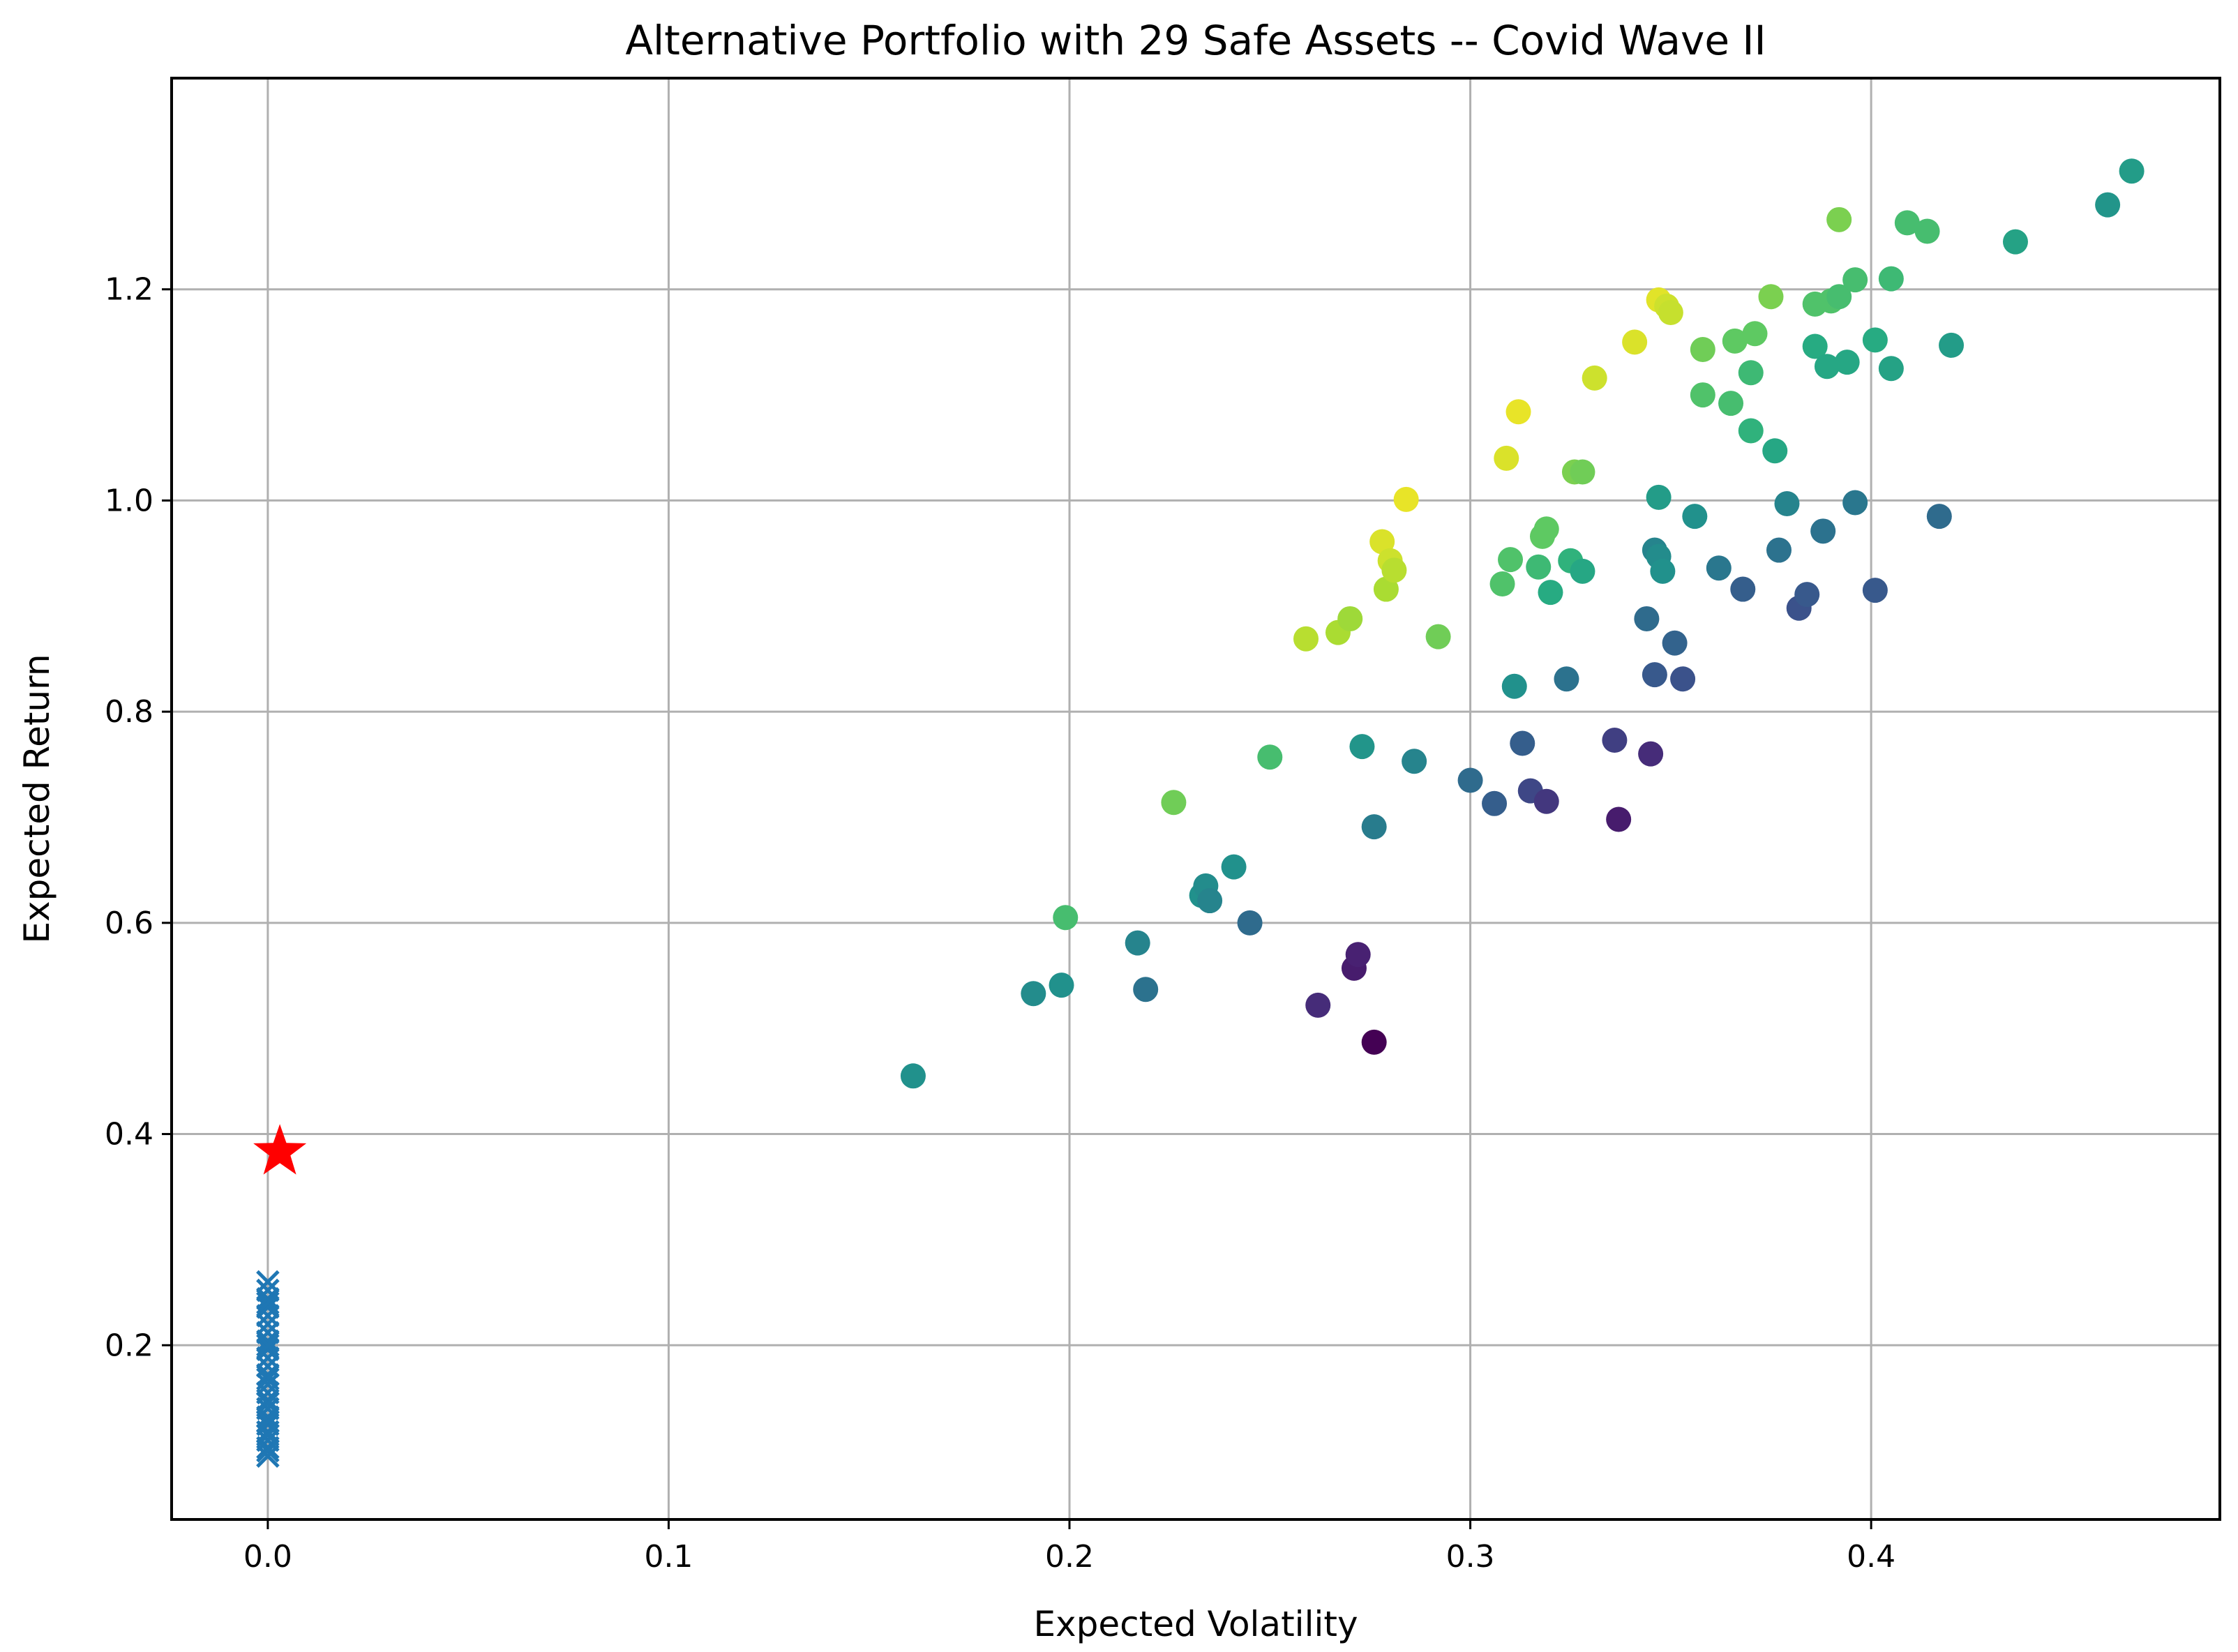  What do you see at coordinates (267, 1557) in the screenshot?
I see `x-tick-label: 0.0` at bounding box center [267, 1557].